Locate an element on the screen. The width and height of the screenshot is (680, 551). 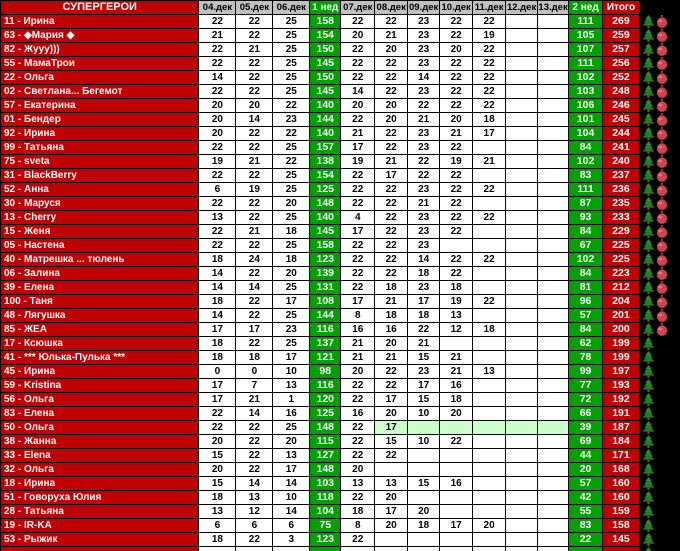
column-header: 2 нед is located at coordinates (585, 7).